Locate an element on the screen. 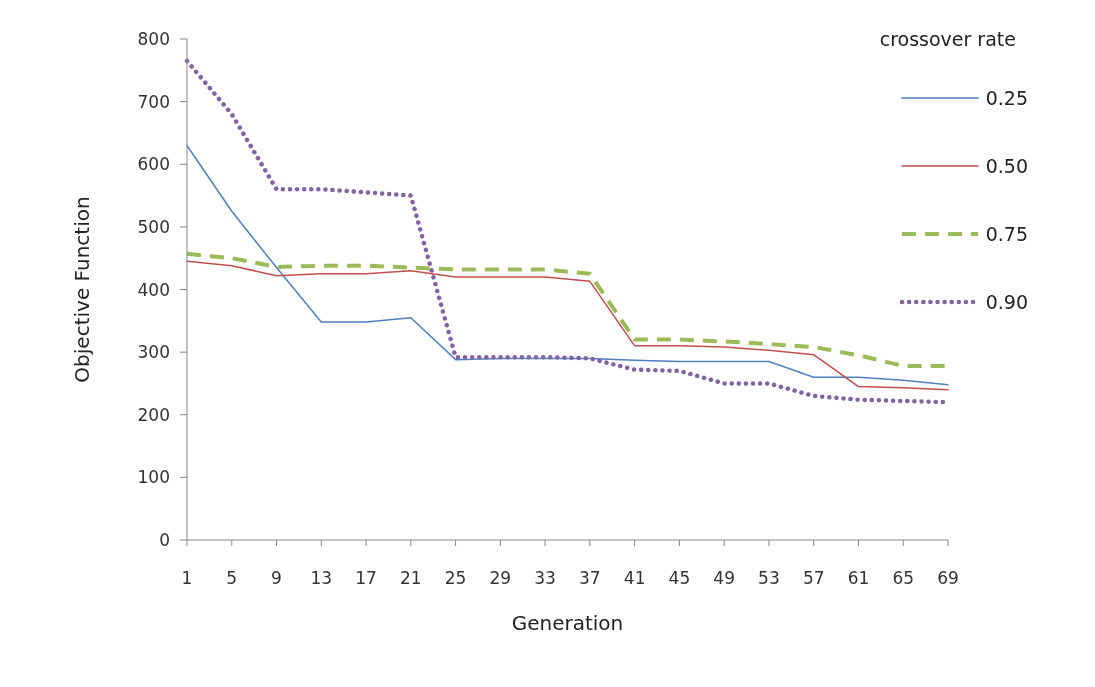  legend-label: 0.75 is located at coordinates (1006, 234).